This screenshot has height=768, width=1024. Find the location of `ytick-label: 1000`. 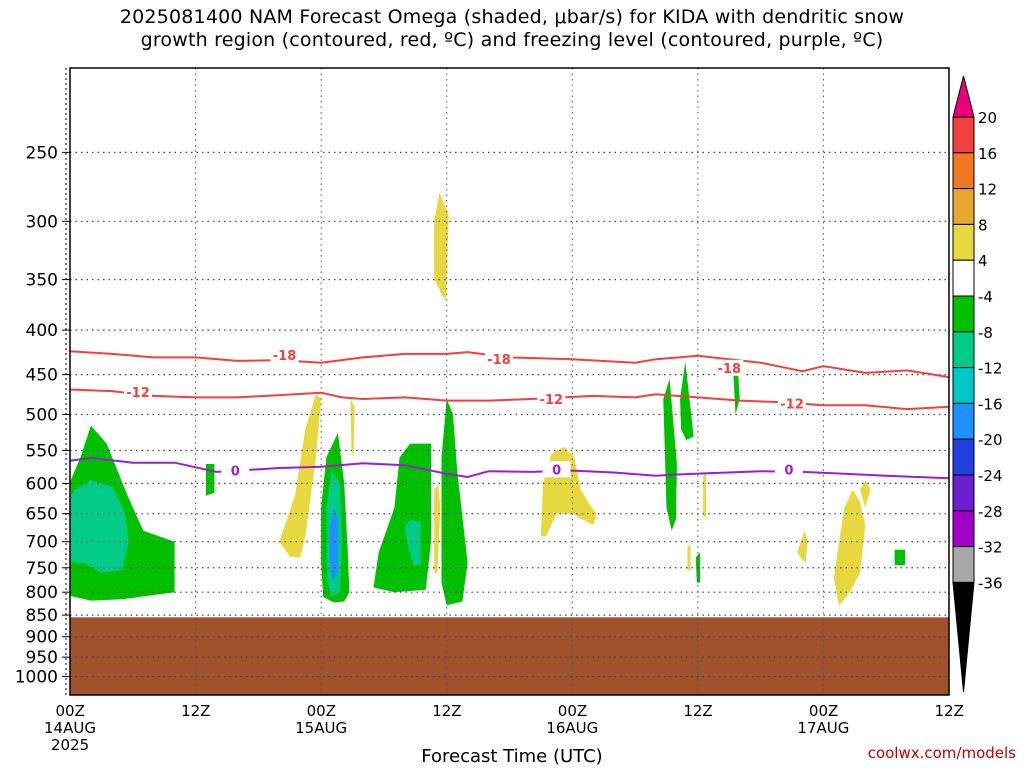

ytick-label: 1000 is located at coordinates (36, 678).